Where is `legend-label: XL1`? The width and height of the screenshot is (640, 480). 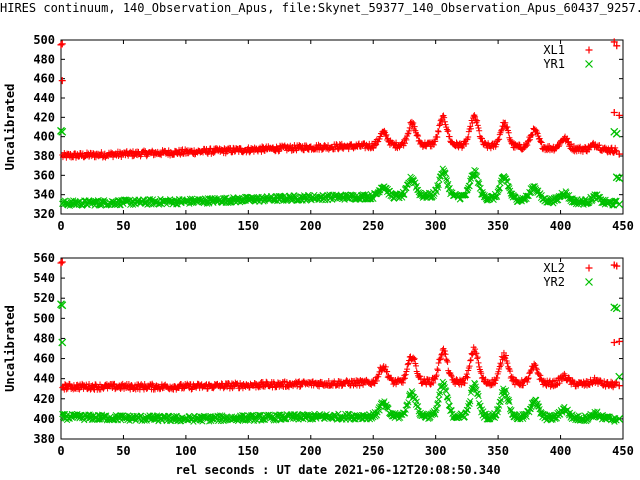 legend-label: XL1 is located at coordinates (554, 50).